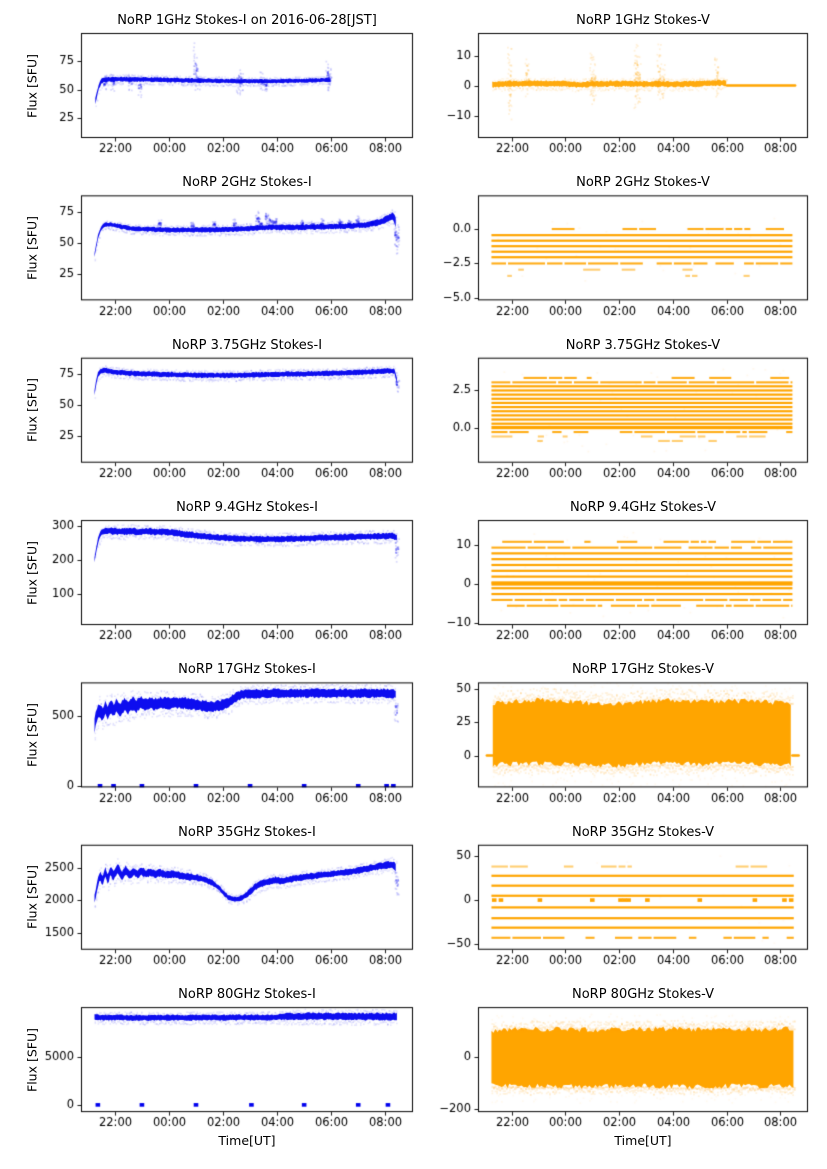 This screenshot has height=1169, width=827. Describe the element at coordinates (643, 1141) in the screenshot. I see `x-axis-label-norp-80ghz-stokes-v: Time[UT]` at that location.